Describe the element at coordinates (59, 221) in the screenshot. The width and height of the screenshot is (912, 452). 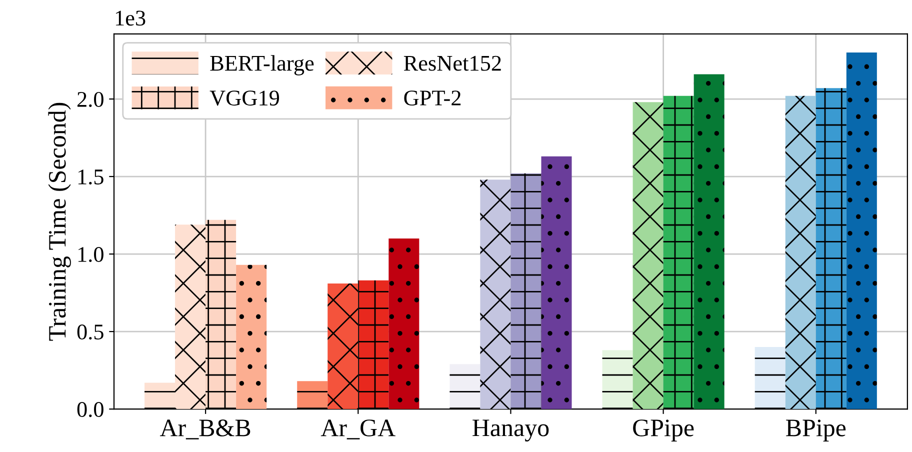
I see `y-axis-title: Training Time (Second)` at that location.